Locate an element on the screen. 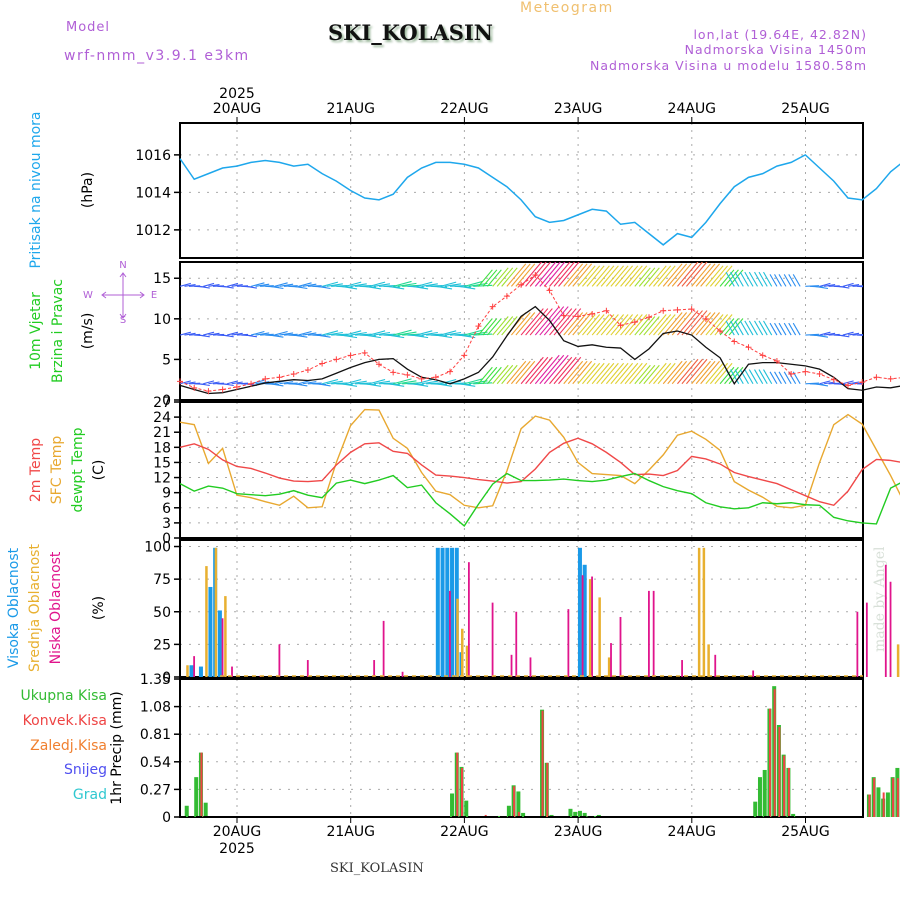 Image resolution: width=900 pixels, height=900 pixels. y-tick-label: 1.35 is located at coordinates (155, 680).